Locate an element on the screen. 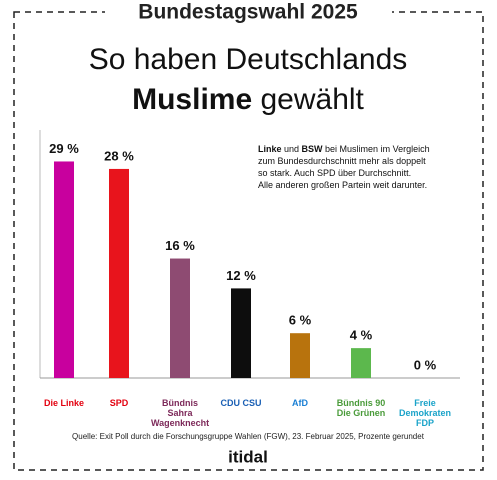 The width and height of the screenshot is (497, 480). brand: itidal is located at coordinates (248, 456).